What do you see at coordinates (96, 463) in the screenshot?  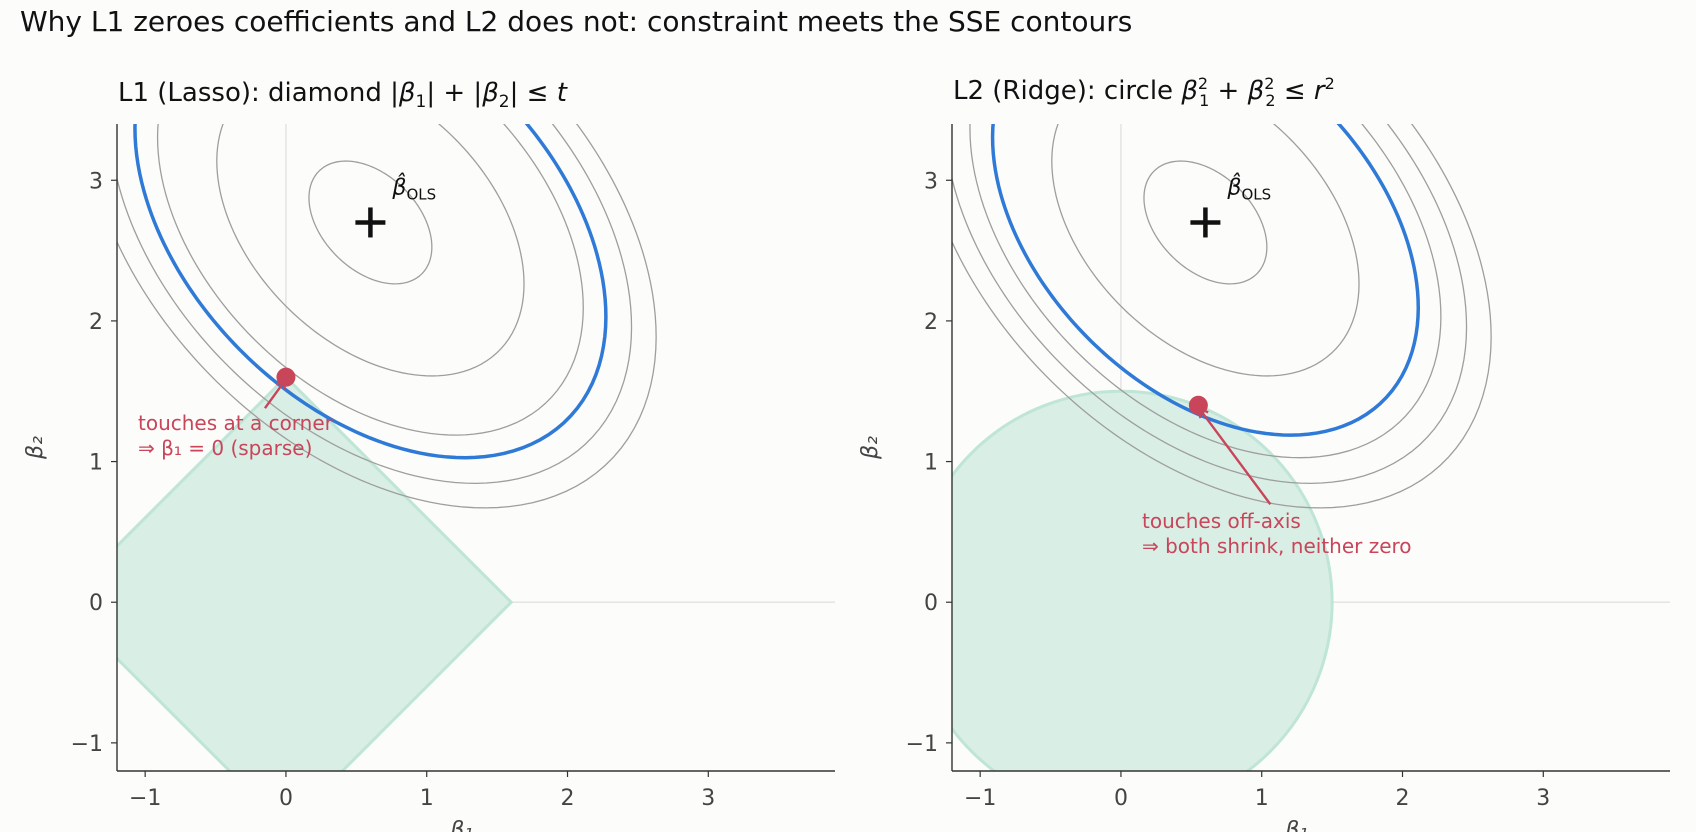 I see `lasso-y-tick-label: 1` at bounding box center [96, 463].